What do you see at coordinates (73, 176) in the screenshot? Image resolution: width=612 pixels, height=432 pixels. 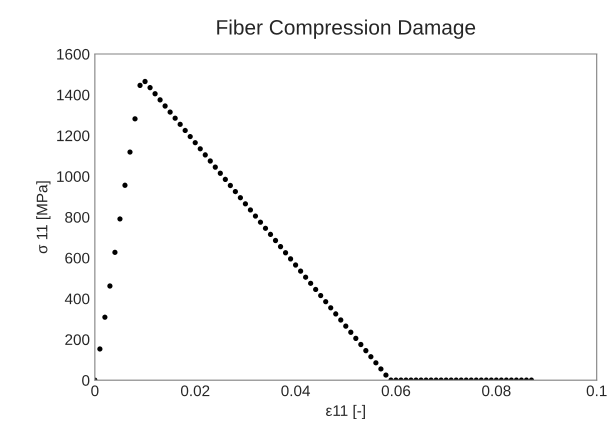 I see `y-tick-label: 1000` at bounding box center [73, 176].